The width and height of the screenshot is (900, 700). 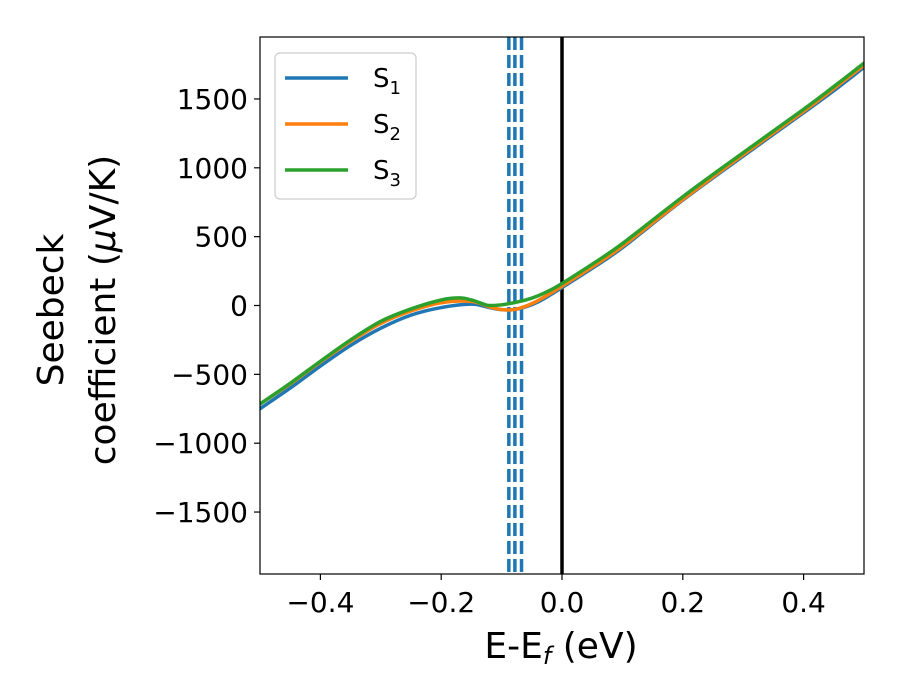 What do you see at coordinates (239, 306) in the screenshot?
I see `y-tick-label: 0` at bounding box center [239, 306].